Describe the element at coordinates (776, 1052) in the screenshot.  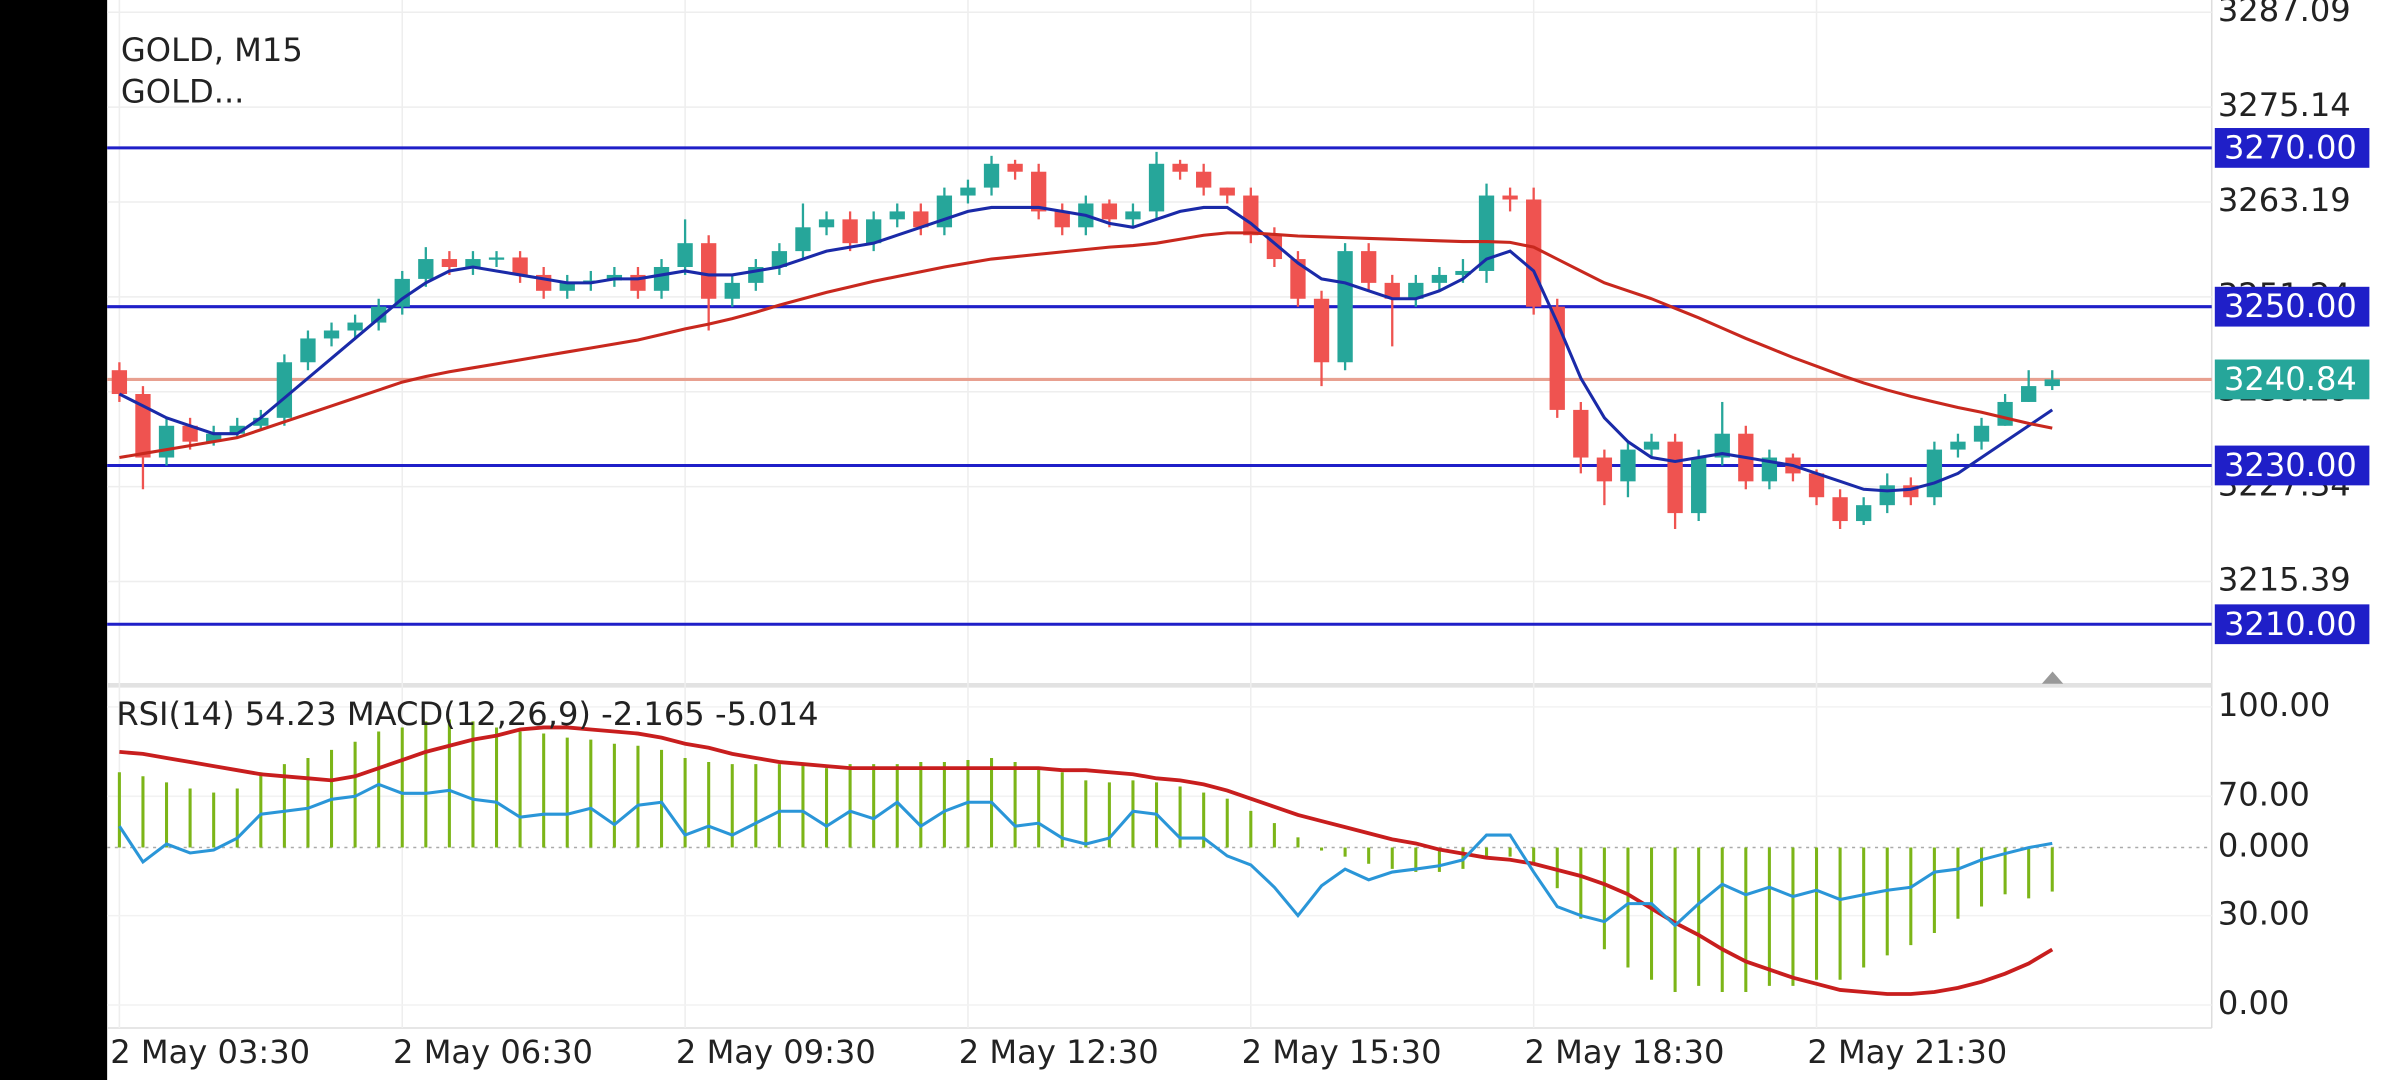
I see `x-tick-label: 2 May 09:30` at that location.